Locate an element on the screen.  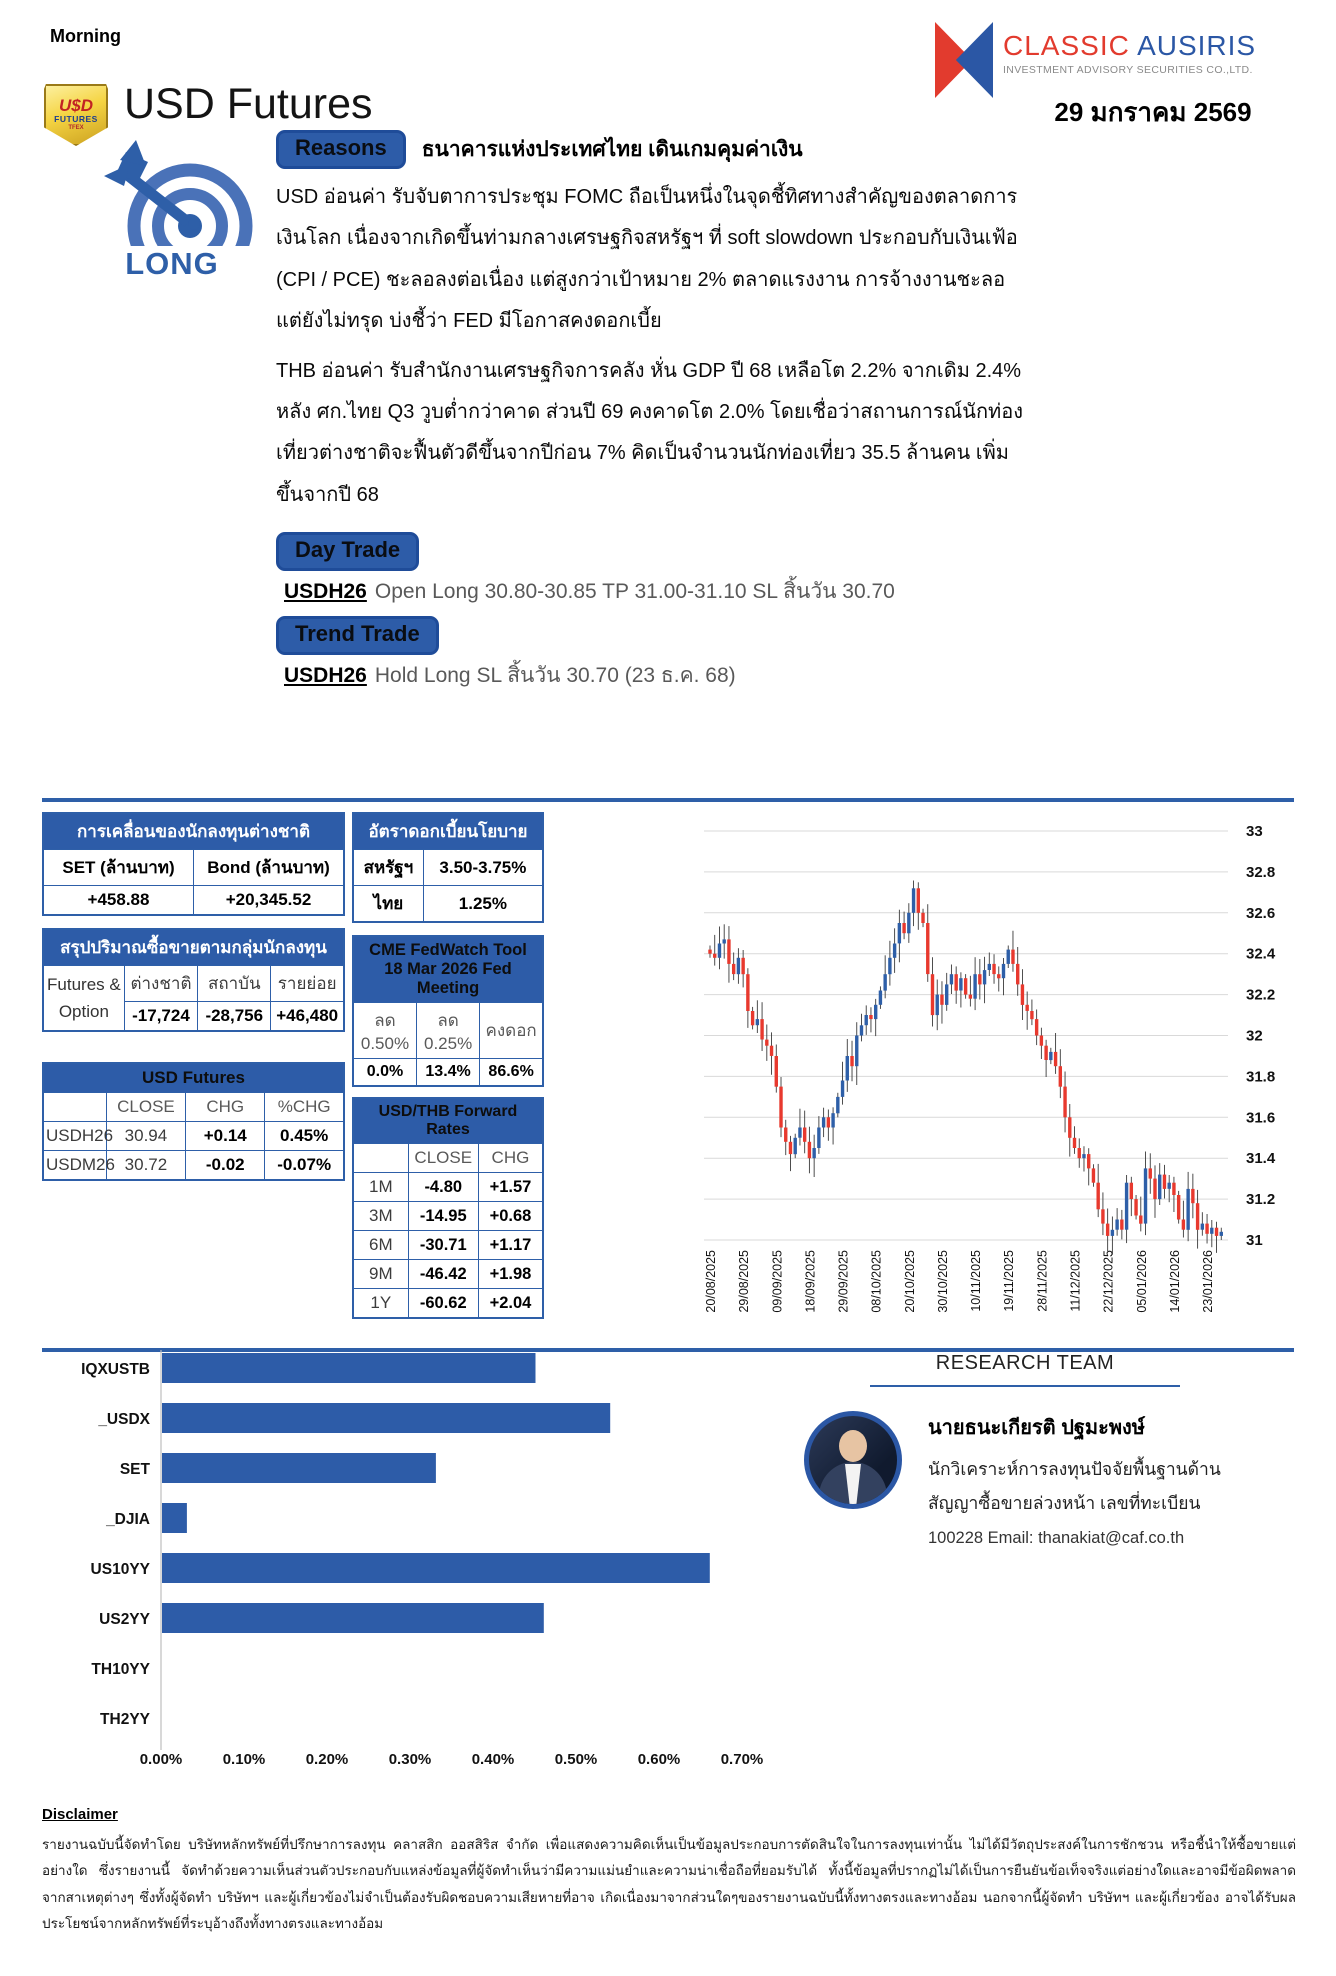
logo-blue-triangle is located at coordinates (974, 60).